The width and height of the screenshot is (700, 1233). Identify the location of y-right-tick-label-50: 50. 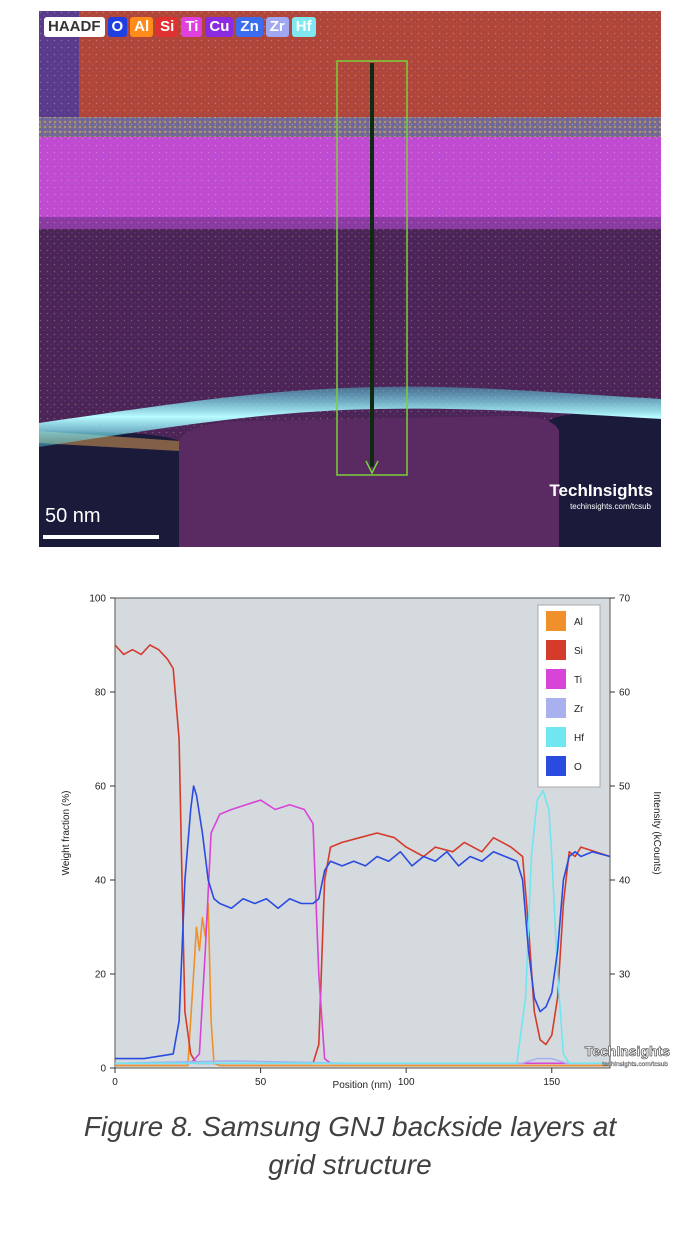
(625, 787).